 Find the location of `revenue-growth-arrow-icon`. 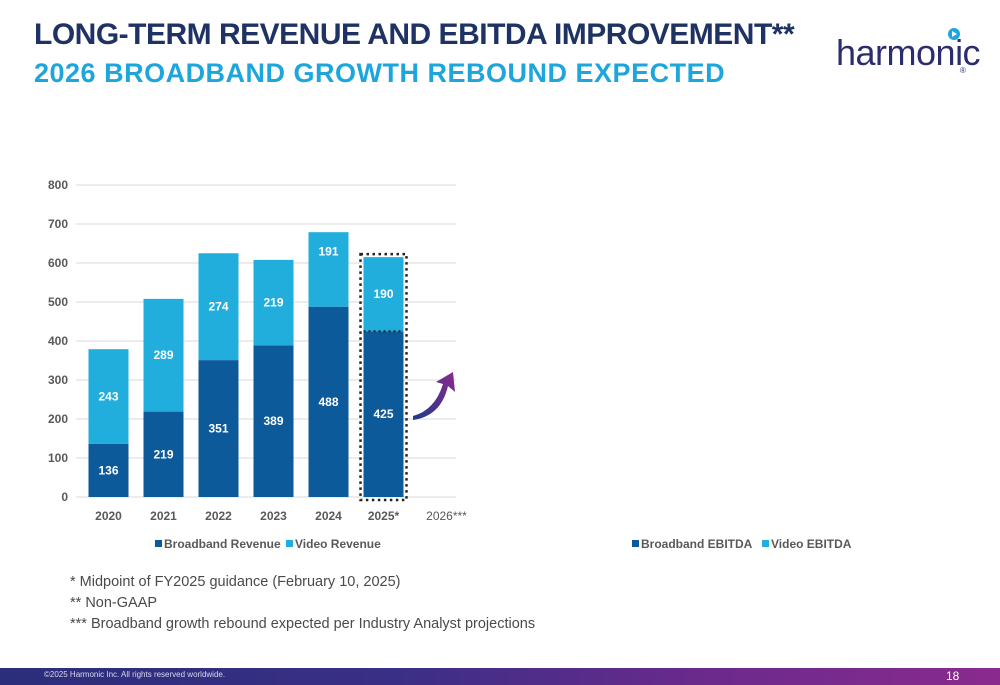

revenue-growth-arrow-icon is located at coordinates (434, 396).